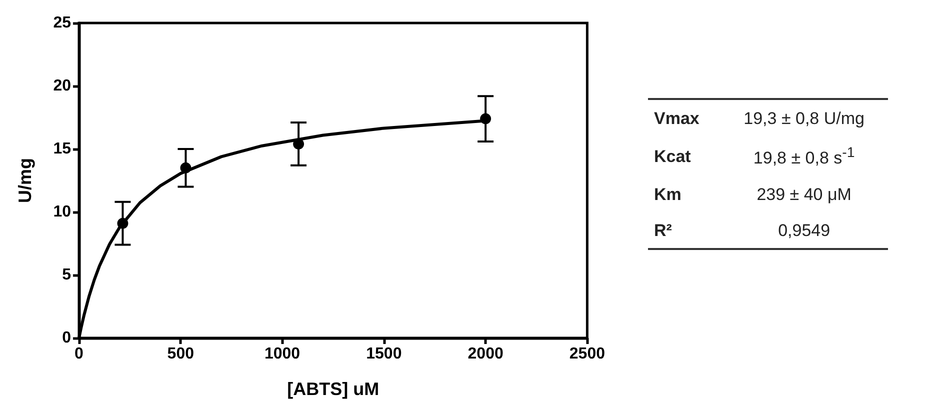  I want to click on y-tick-label: 15, so click(62, 149).